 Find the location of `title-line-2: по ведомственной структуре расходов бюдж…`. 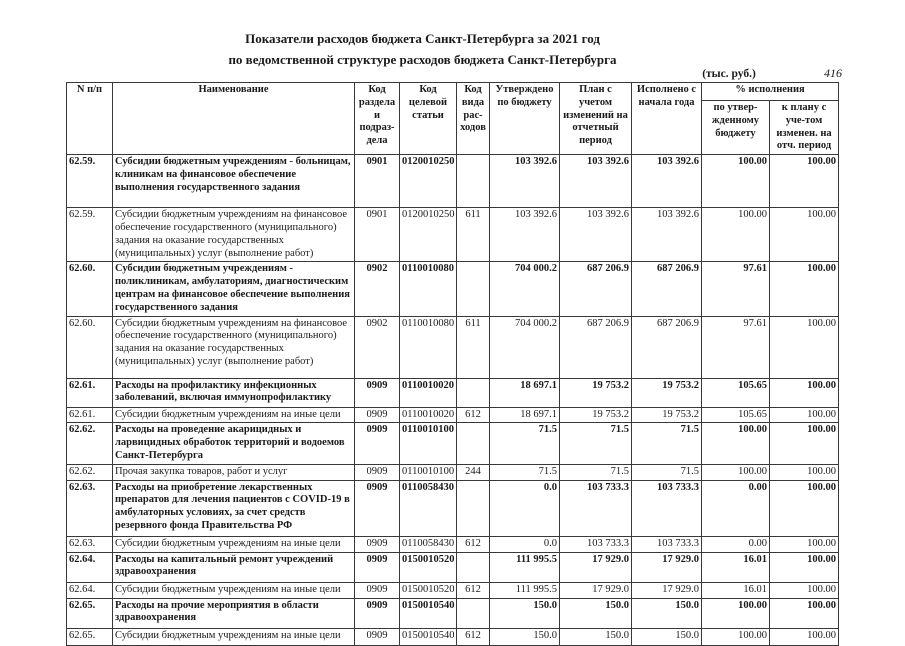

title-line-2: по ведомственной структуре расходов бюдж… is located at coordinates (422, 60).